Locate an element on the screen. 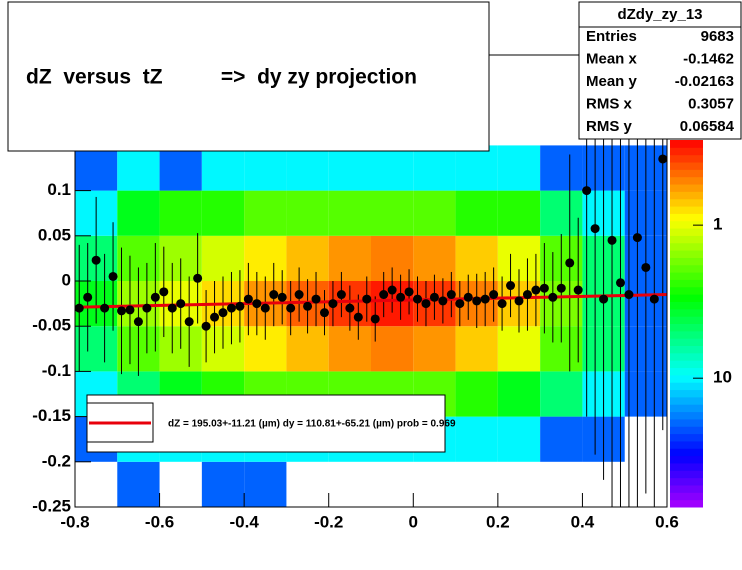 Image resolution: width=742 pixels, height=570 pixels. stats-label: Entries is located at coordinates (611, 36).